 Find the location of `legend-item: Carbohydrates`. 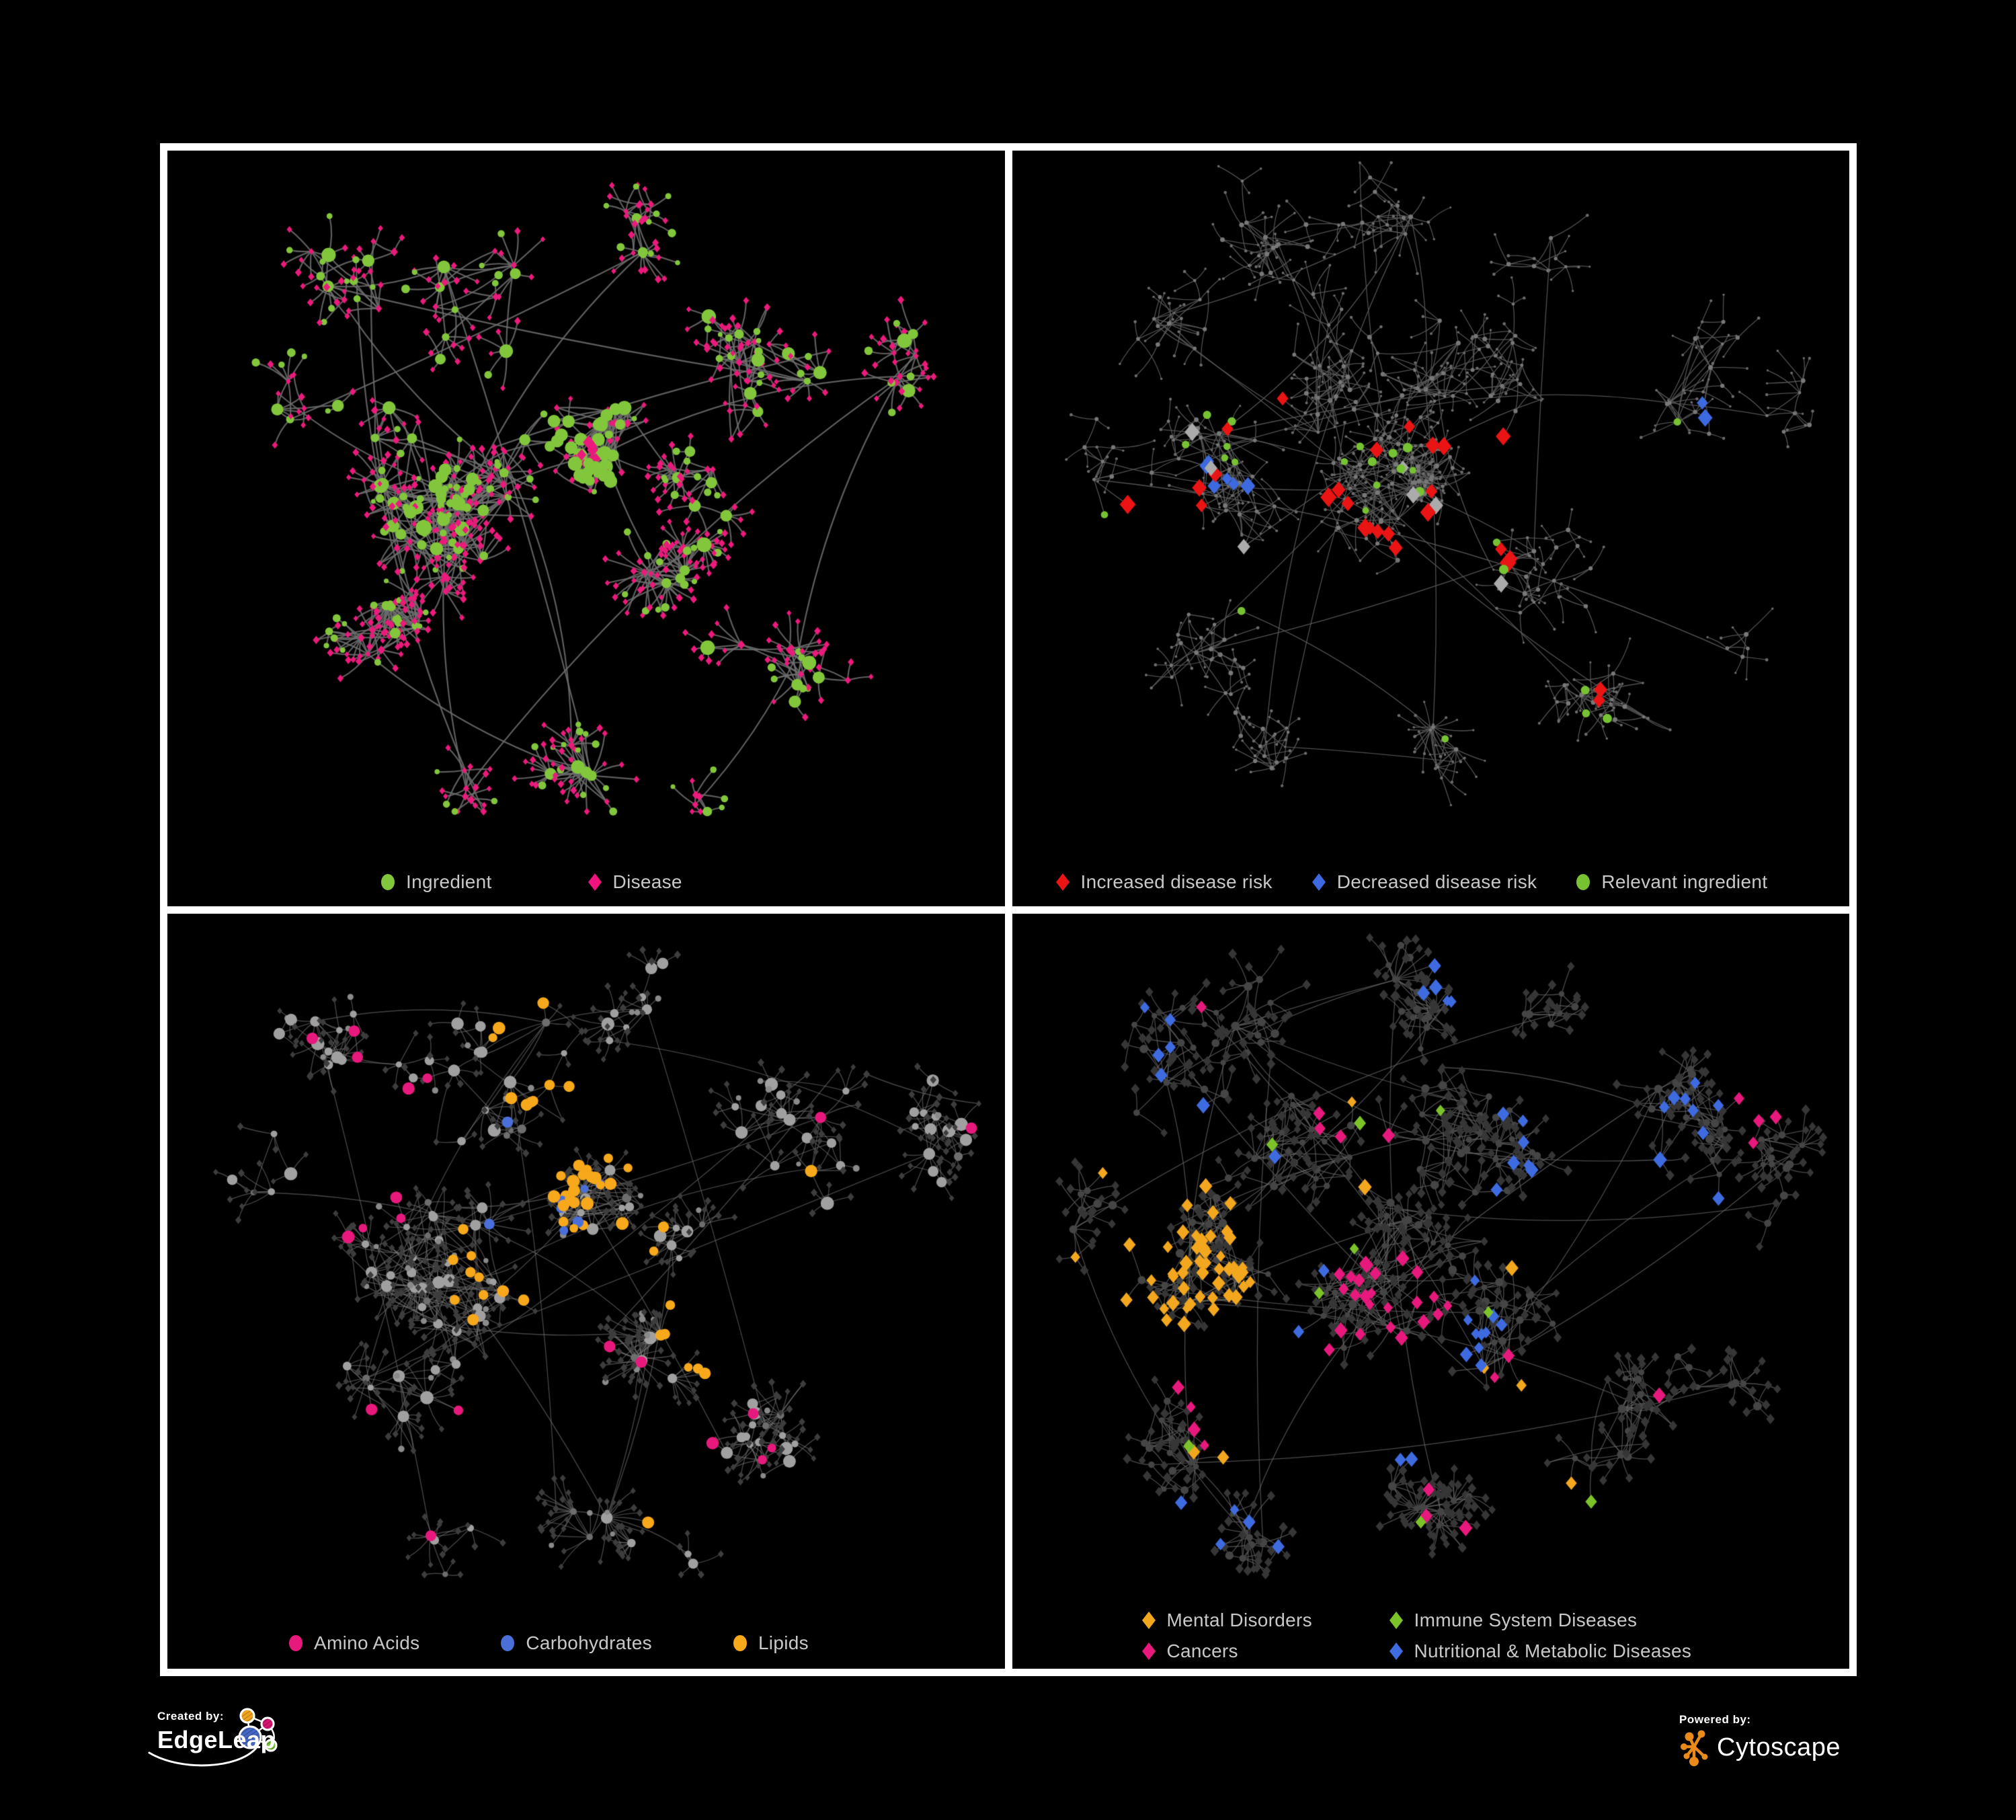

legend-item: Carbohydrates is located at coordinates (575, 1643).